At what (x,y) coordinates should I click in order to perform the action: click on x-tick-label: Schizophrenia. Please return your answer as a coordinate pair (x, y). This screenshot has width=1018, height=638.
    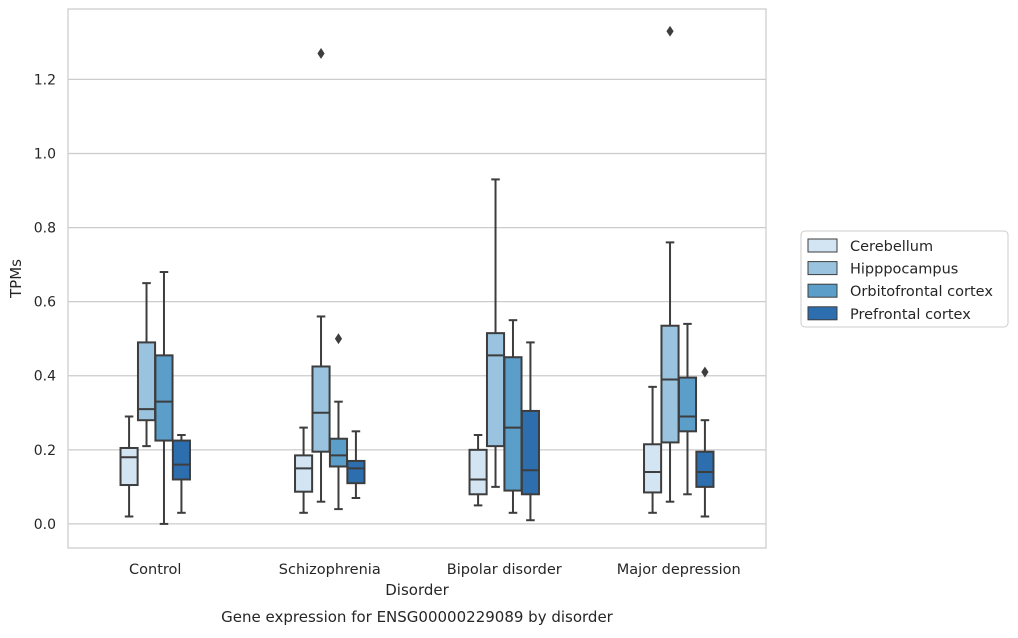
    Looking at the image, I should click on (330, 570).